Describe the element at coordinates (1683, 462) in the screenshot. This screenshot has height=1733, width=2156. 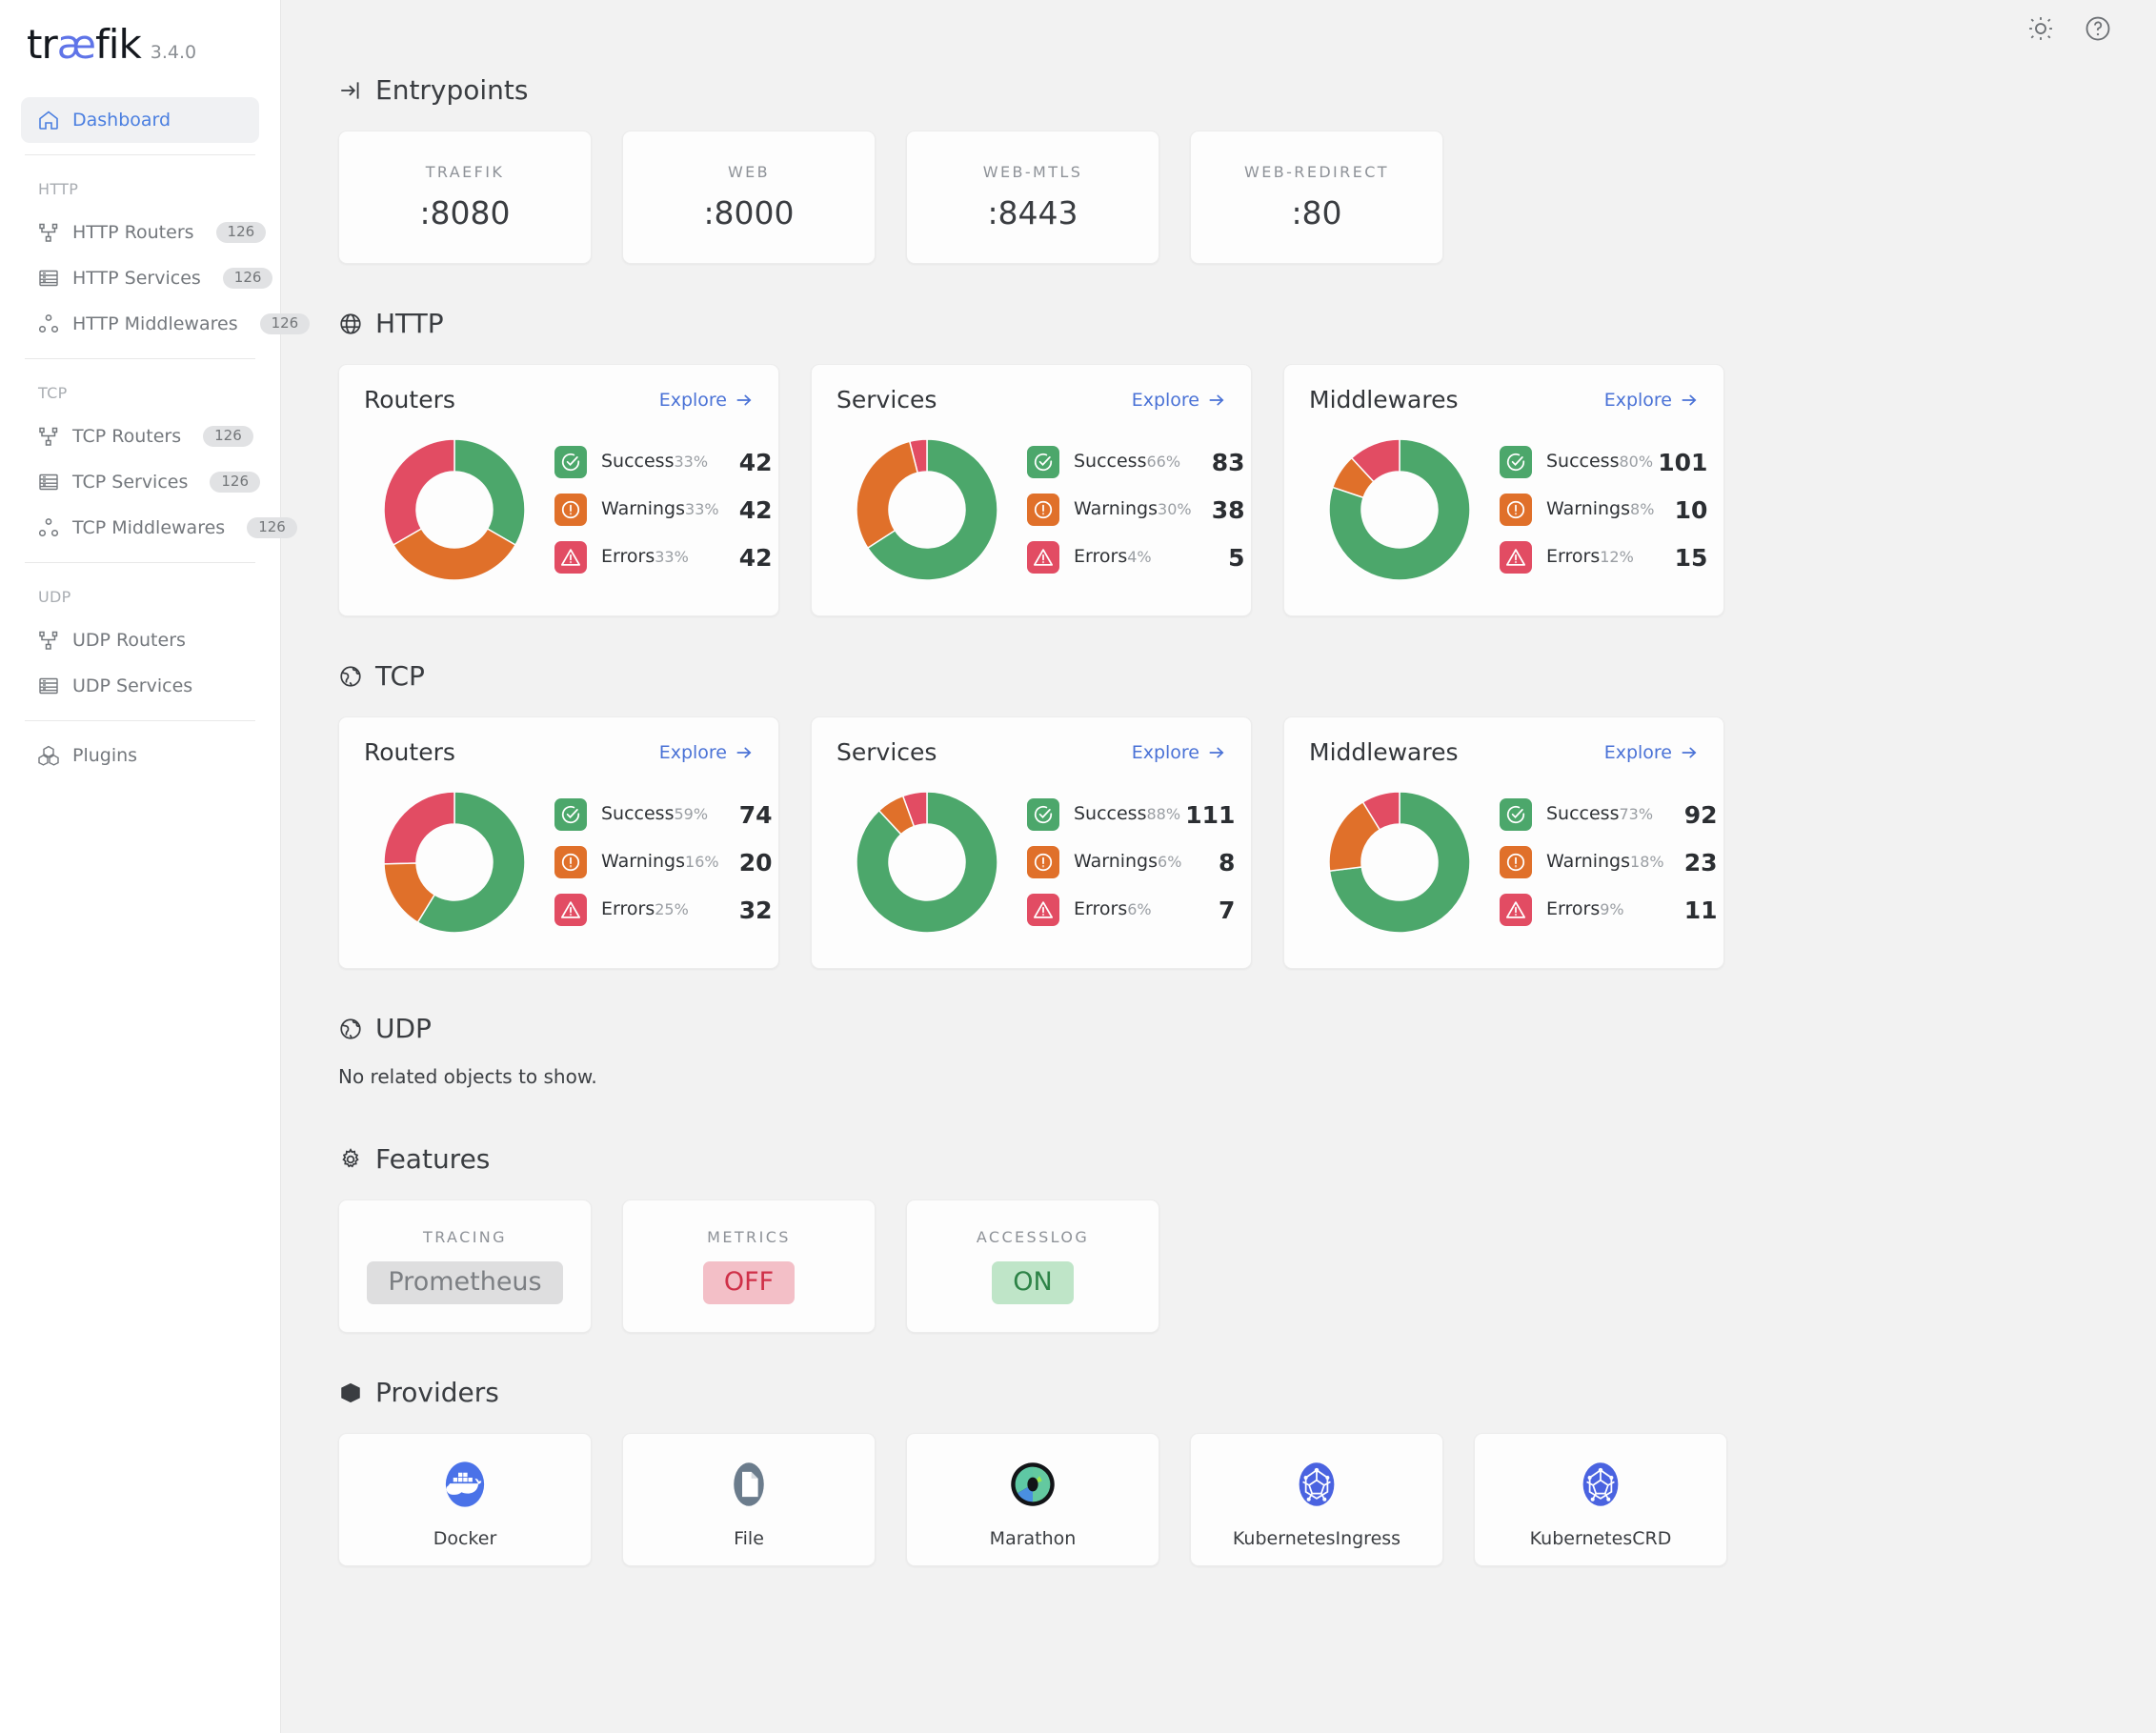
I see `legend-value: 101` at that location.